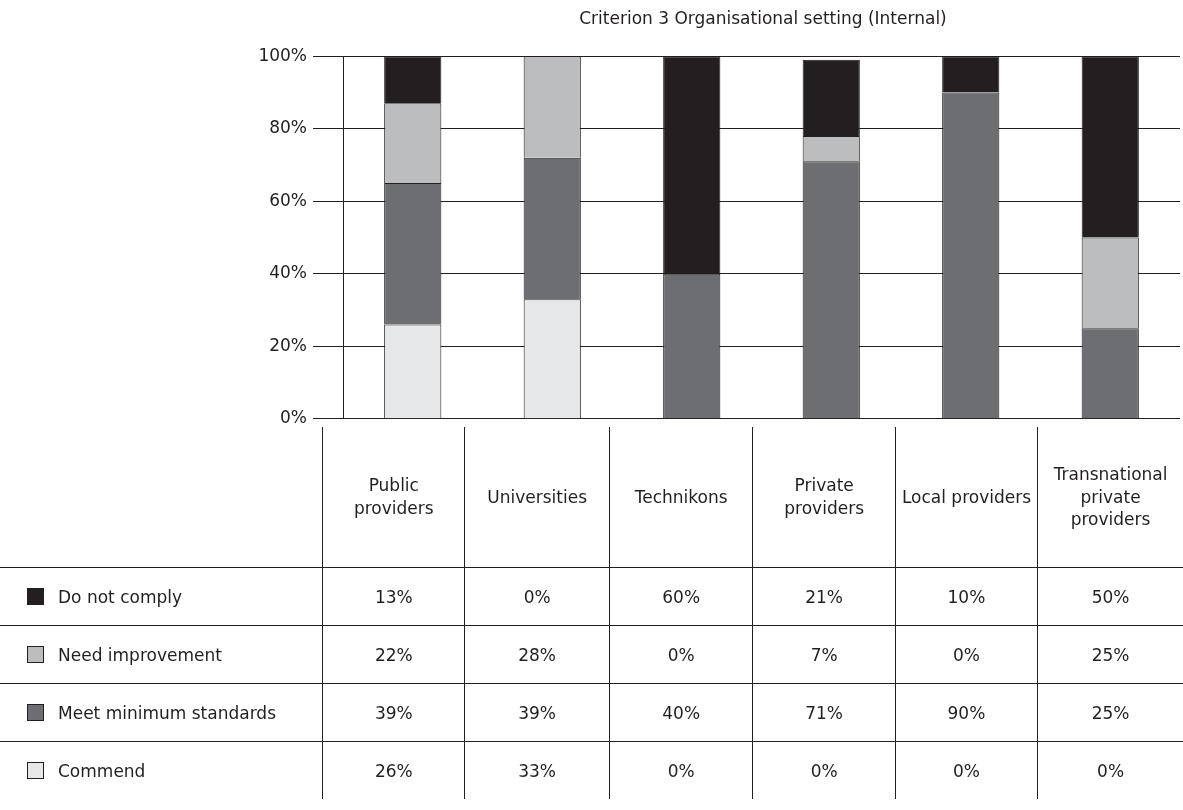 Image resolution: width=1183 pixels, height=810 pixels. What do you see at coordinates (681, 712) in the screenshot?
I see `data-label: 40%` at bounding box center [681, 712].